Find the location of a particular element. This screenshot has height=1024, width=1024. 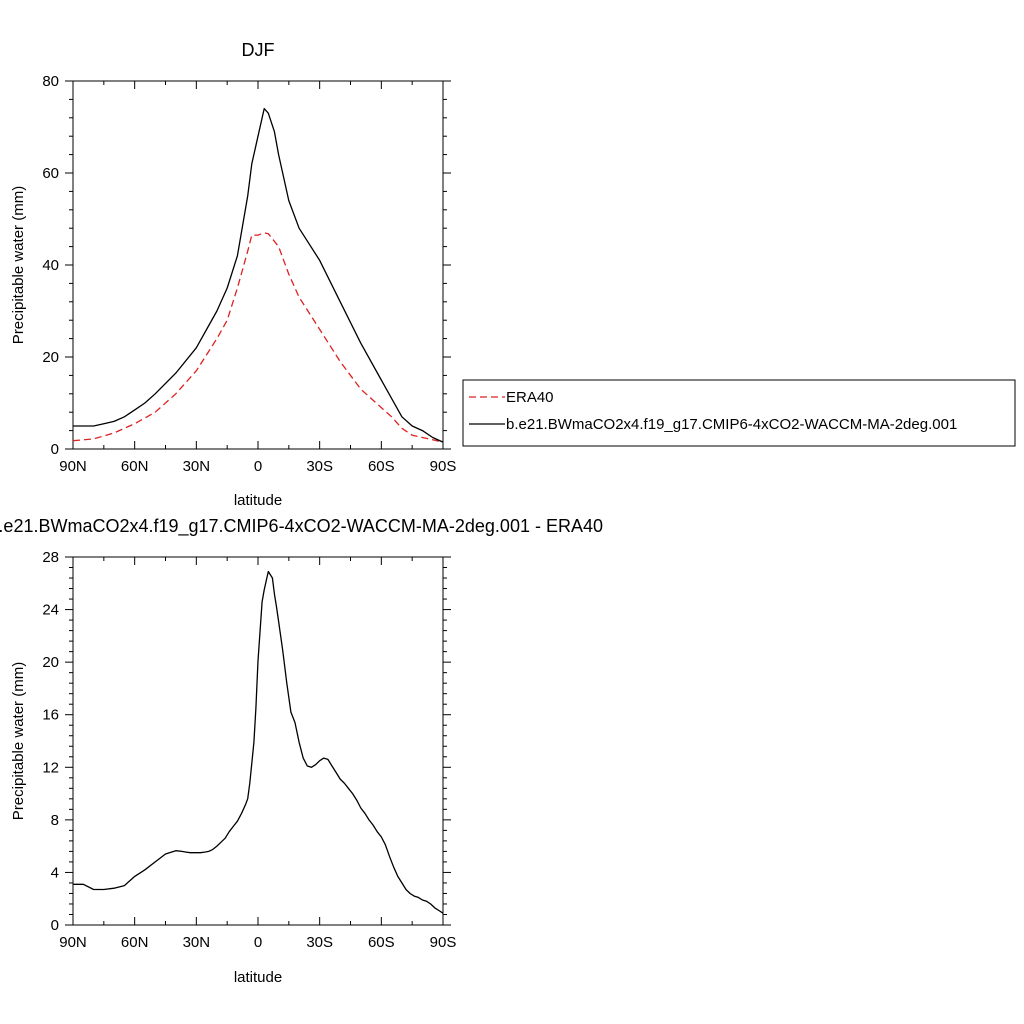

series-line-era40 is located at coordinates (258, 337).